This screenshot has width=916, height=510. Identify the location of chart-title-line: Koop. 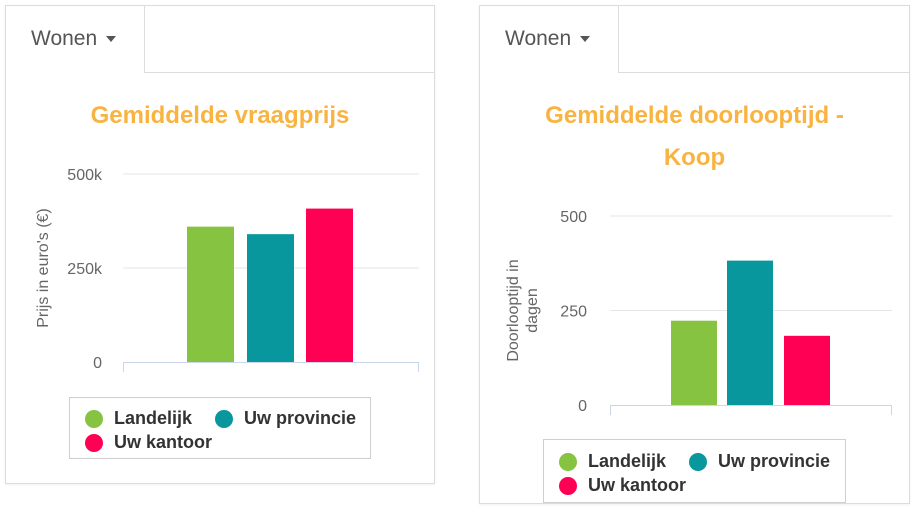
(694, 157).